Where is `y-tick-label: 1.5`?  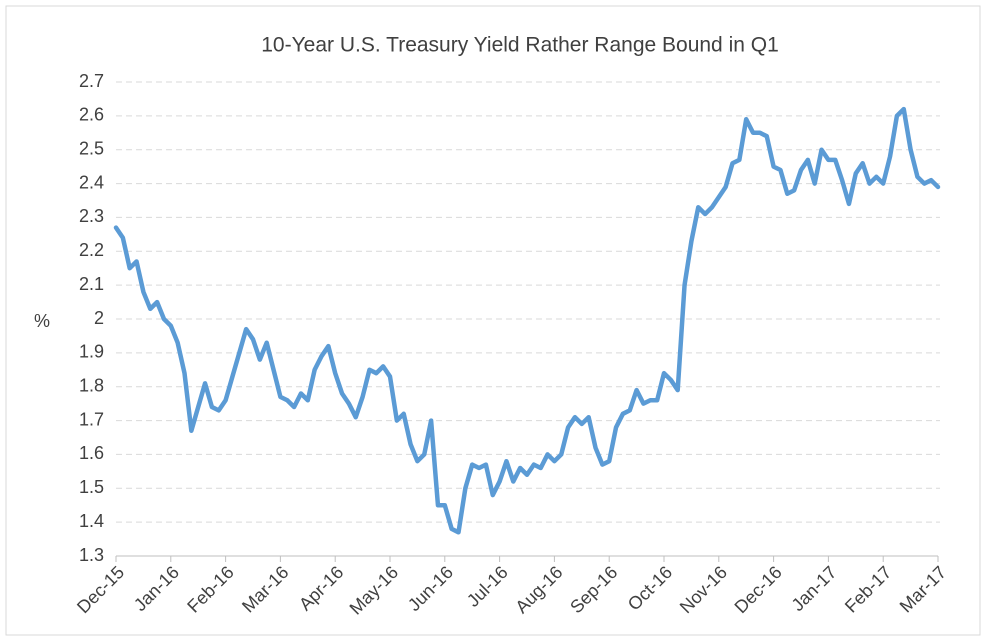 y-tick-label: 1.5 is located at coordinates (91, 487).